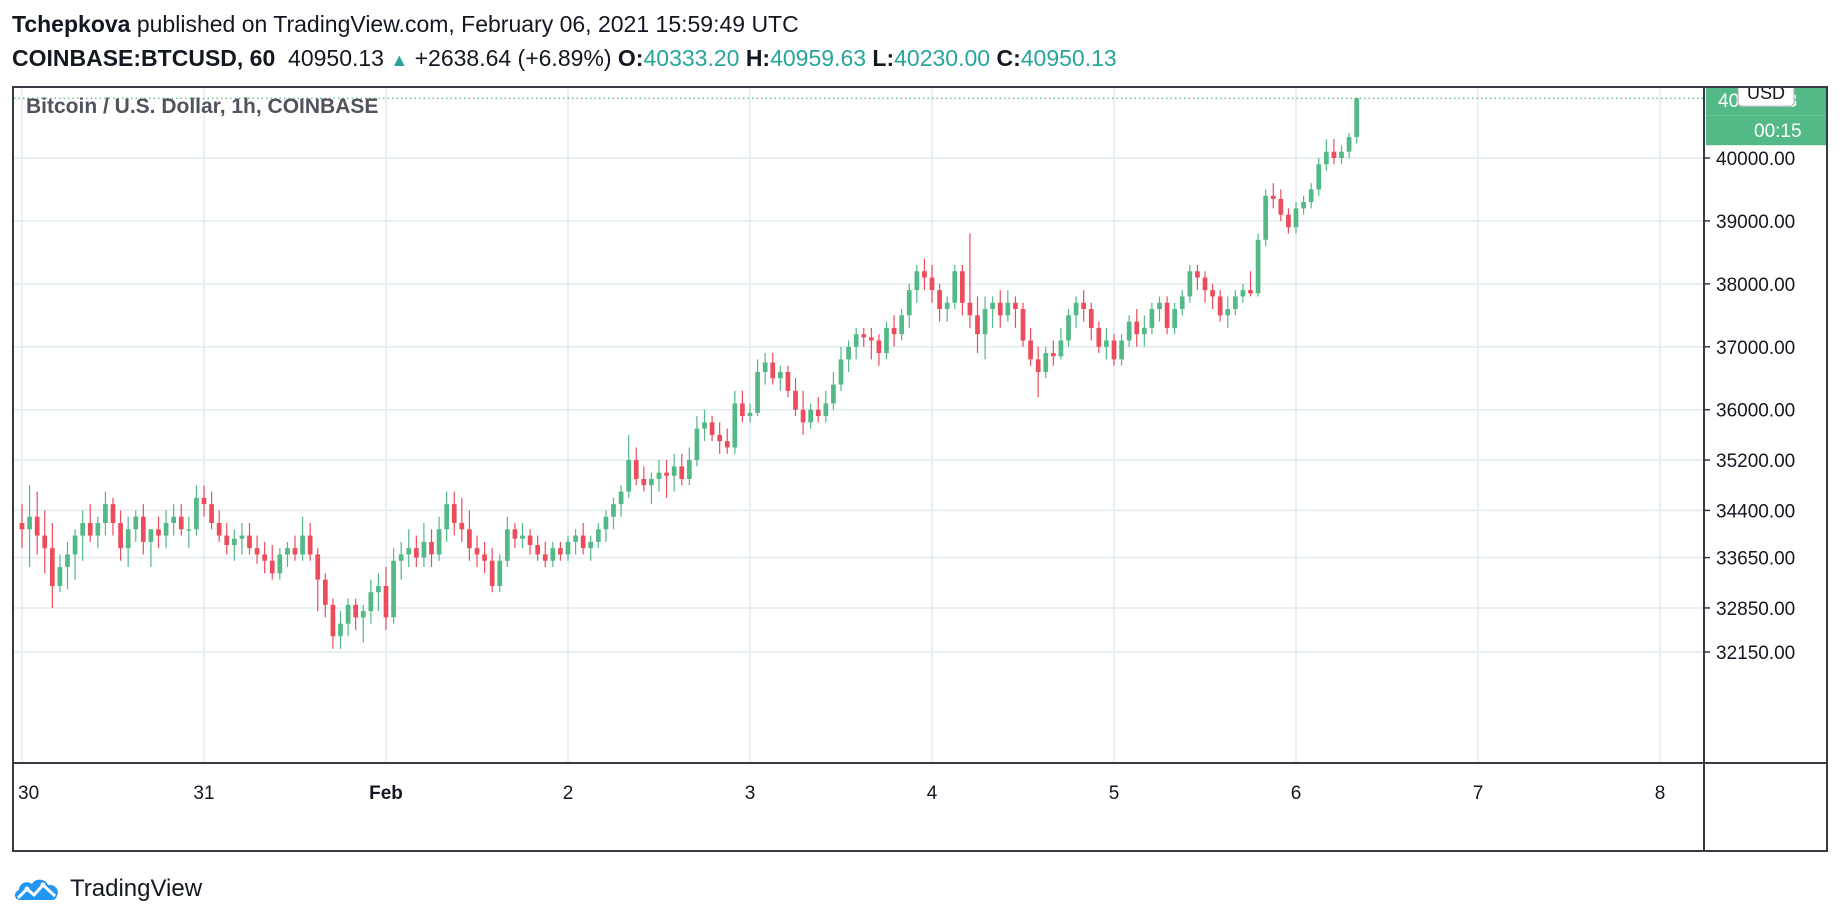 This screenshot has width=1840, height=924. I want to click on y-tick-label: 33650.00, so click(1755, 559).